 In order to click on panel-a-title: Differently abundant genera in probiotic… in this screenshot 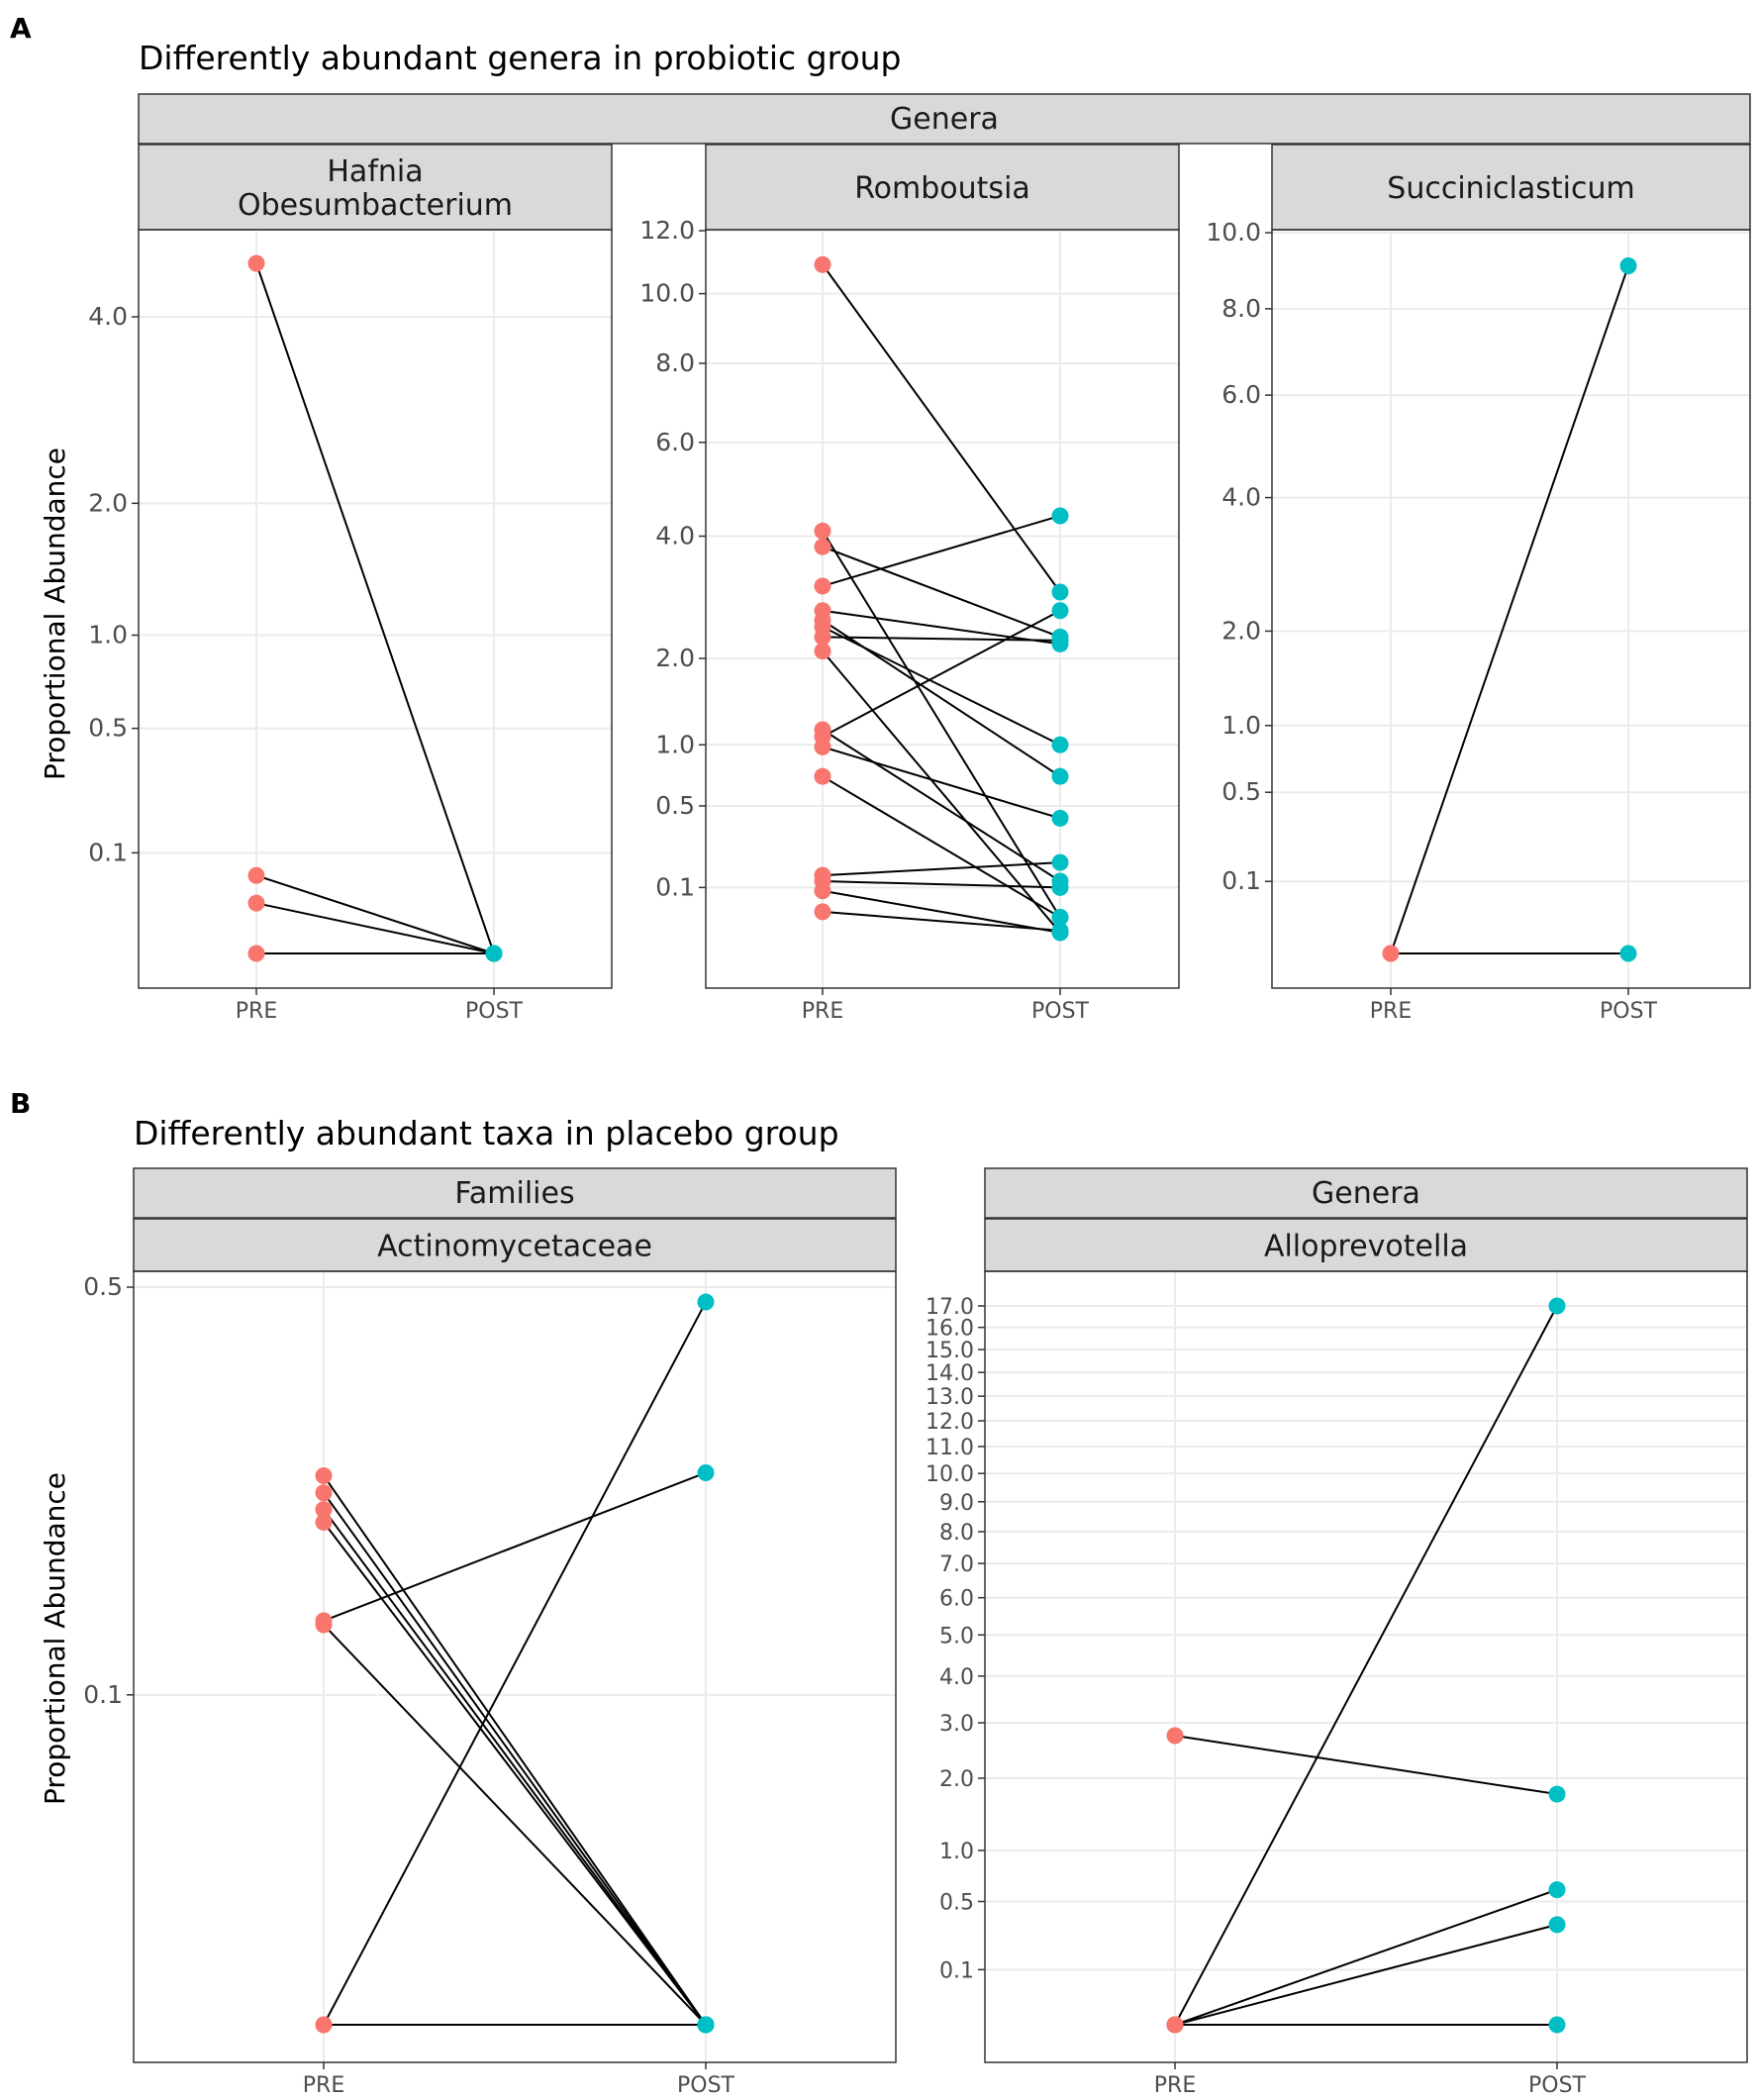, I will do `click(520, 58)`.